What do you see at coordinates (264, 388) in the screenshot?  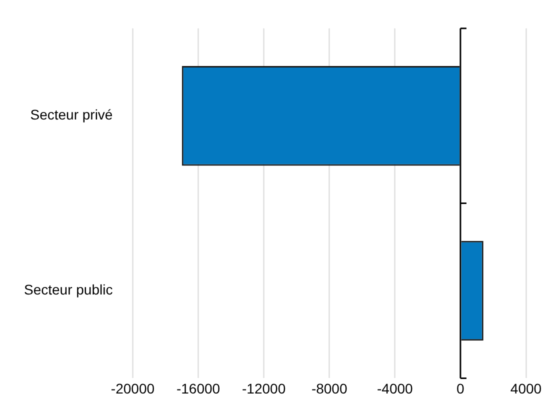 I see `x-tick-label: -12000` at bounding box center [264, 388].